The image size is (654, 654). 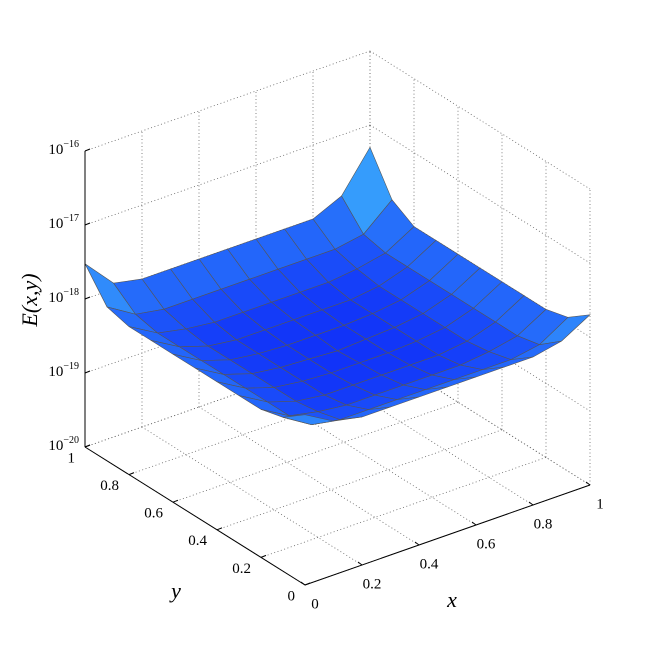 What do you see at coordinates (29, 300) in the screenshot?
I see `z-axis-label: E(x,y)` at bounding box center [29, 300].